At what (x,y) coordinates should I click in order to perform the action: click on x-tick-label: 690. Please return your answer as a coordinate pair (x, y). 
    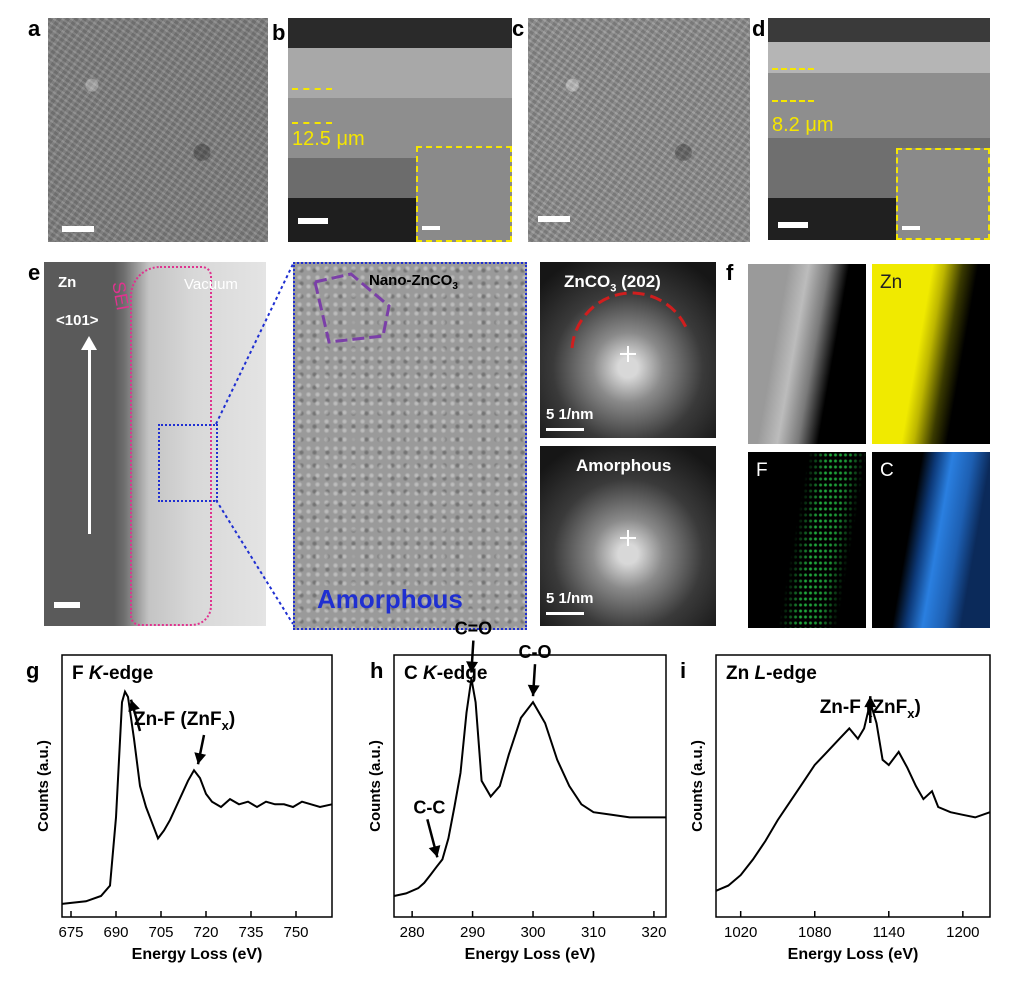
    Looking at the image, I should click on (115, 932).